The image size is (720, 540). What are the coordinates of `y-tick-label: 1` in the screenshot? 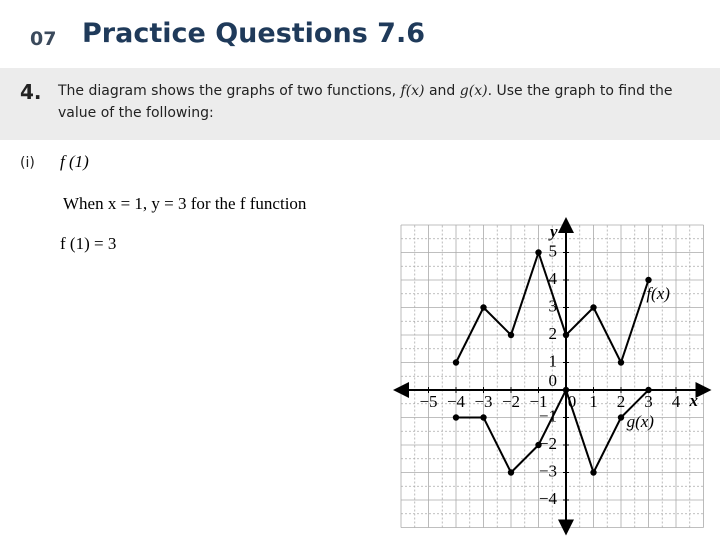 It's located at (553, 360).